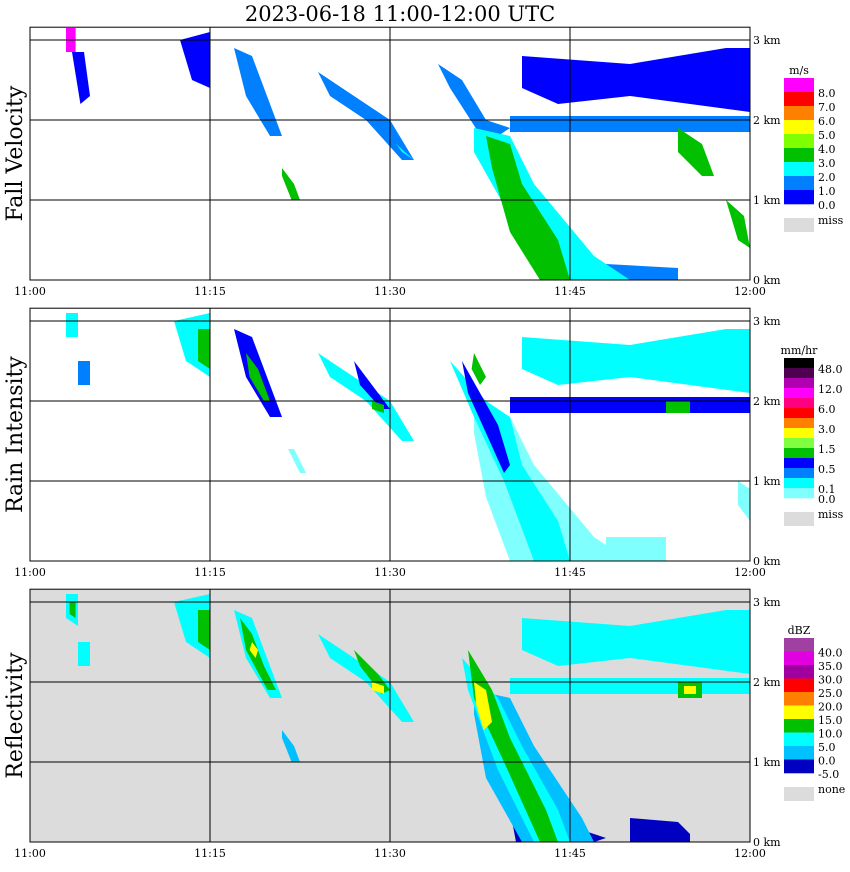  Describe the element at coordinates (827, 135) in the screenshot. I see `legend-label: 5.0` at that location.